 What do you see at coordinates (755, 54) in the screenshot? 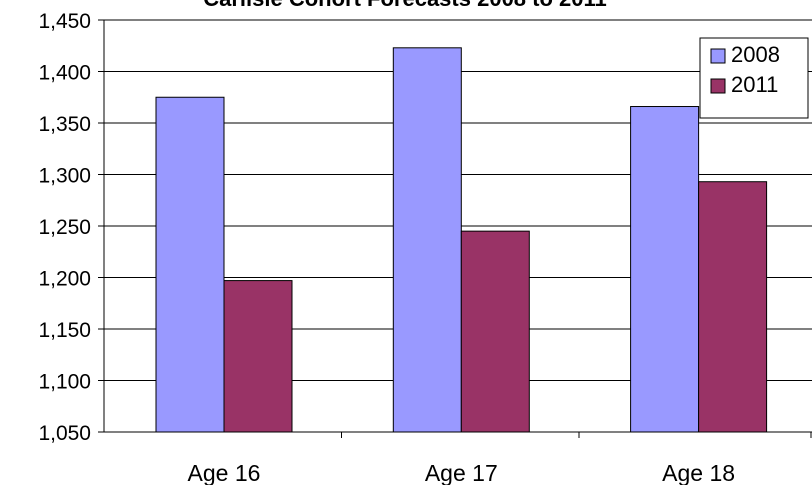
I see `legend-label-2008: 2008` at bounding box center [755, 54].